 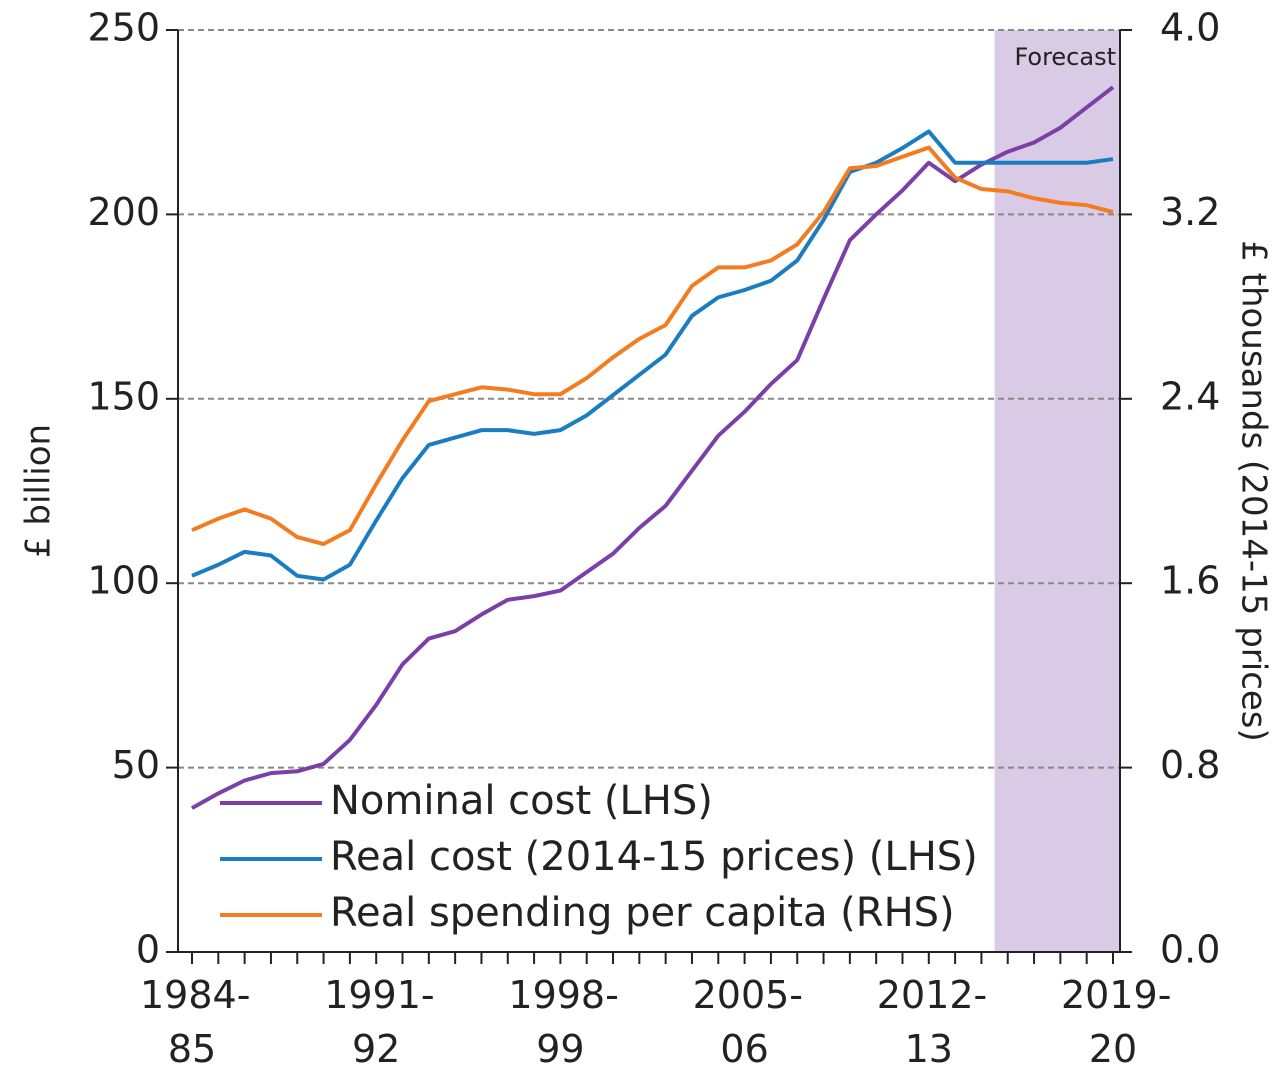 What do you see at coordinates (1190, 396) in the screenshot?
I see `y2-tick-label: 2.4` at bounding box center [1190, 396].